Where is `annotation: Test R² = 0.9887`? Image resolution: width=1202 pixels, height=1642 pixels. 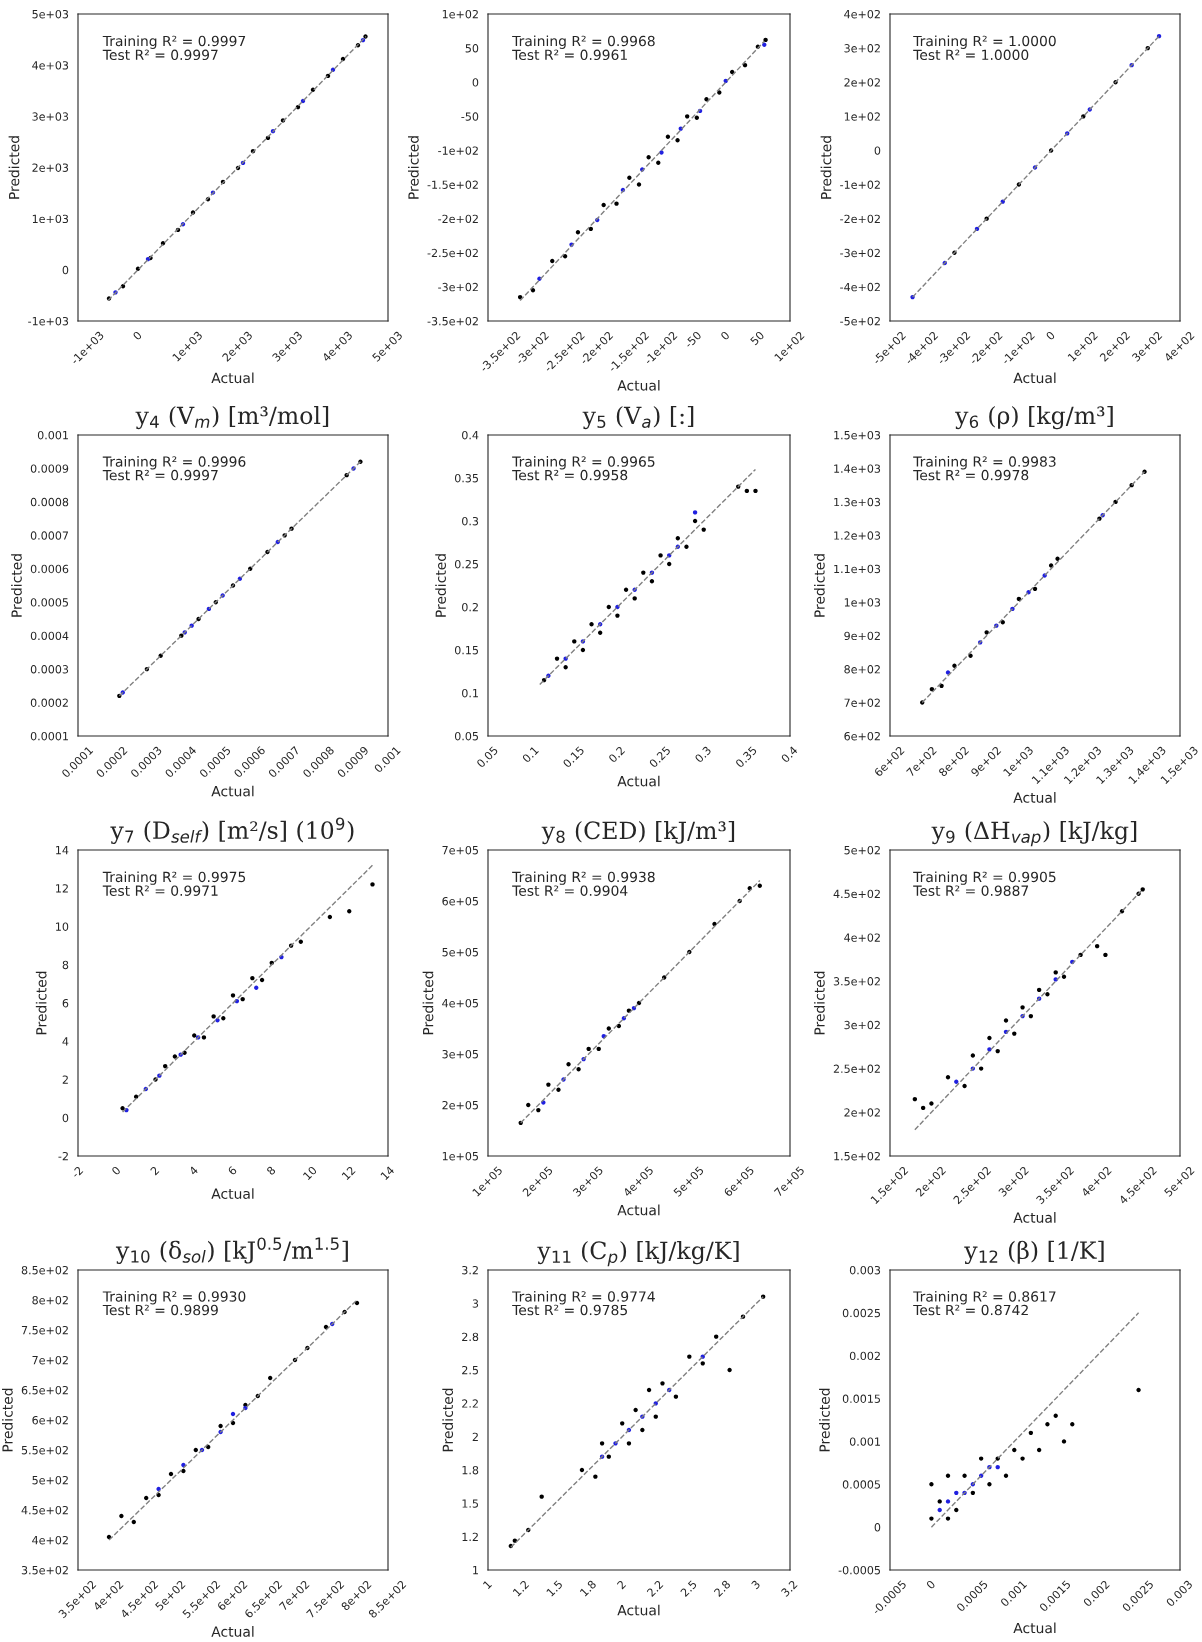 annotation: Test R² = 0.9887 is located at coordinates (971, 890).